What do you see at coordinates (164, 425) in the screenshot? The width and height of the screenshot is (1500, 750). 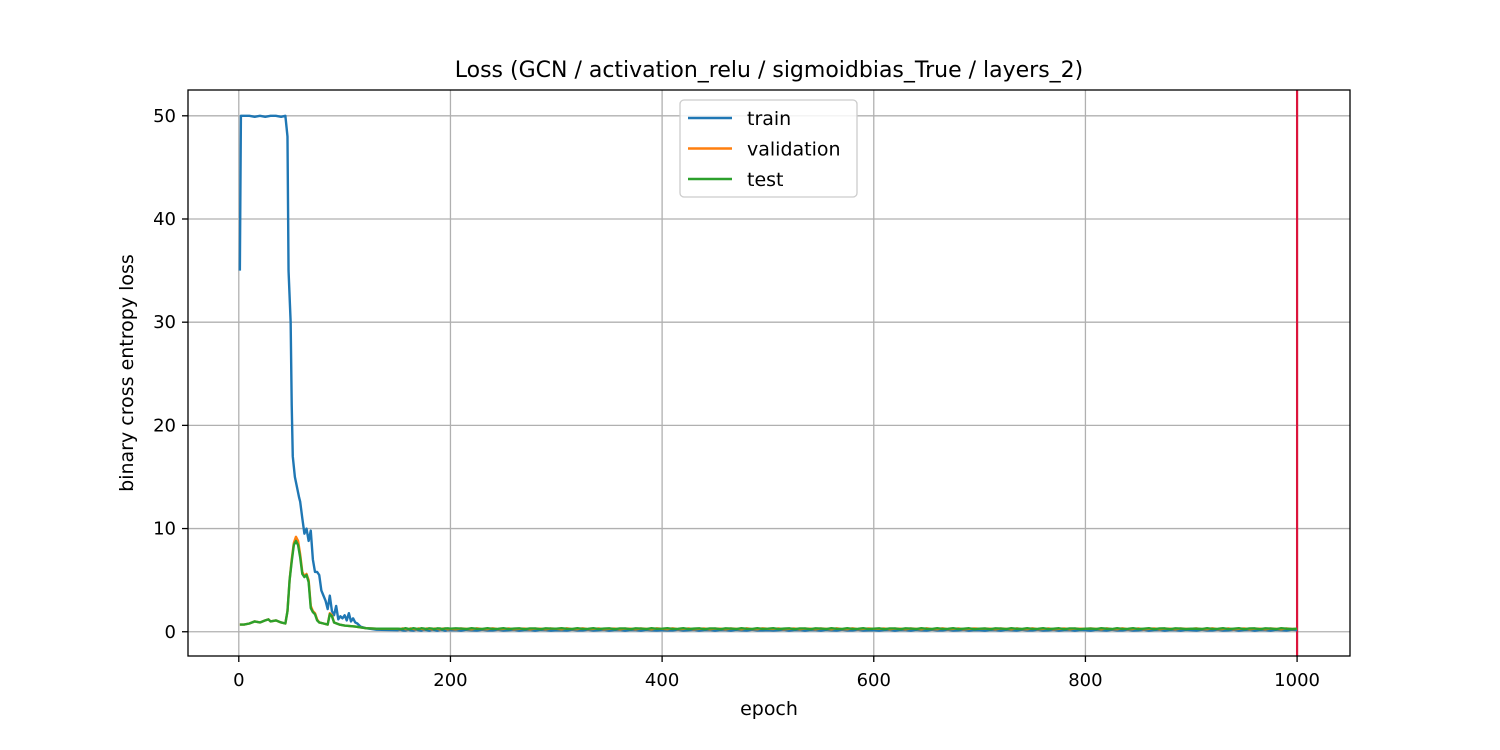 I see `y-tick-label: 20` at bounding box center [164, 425].